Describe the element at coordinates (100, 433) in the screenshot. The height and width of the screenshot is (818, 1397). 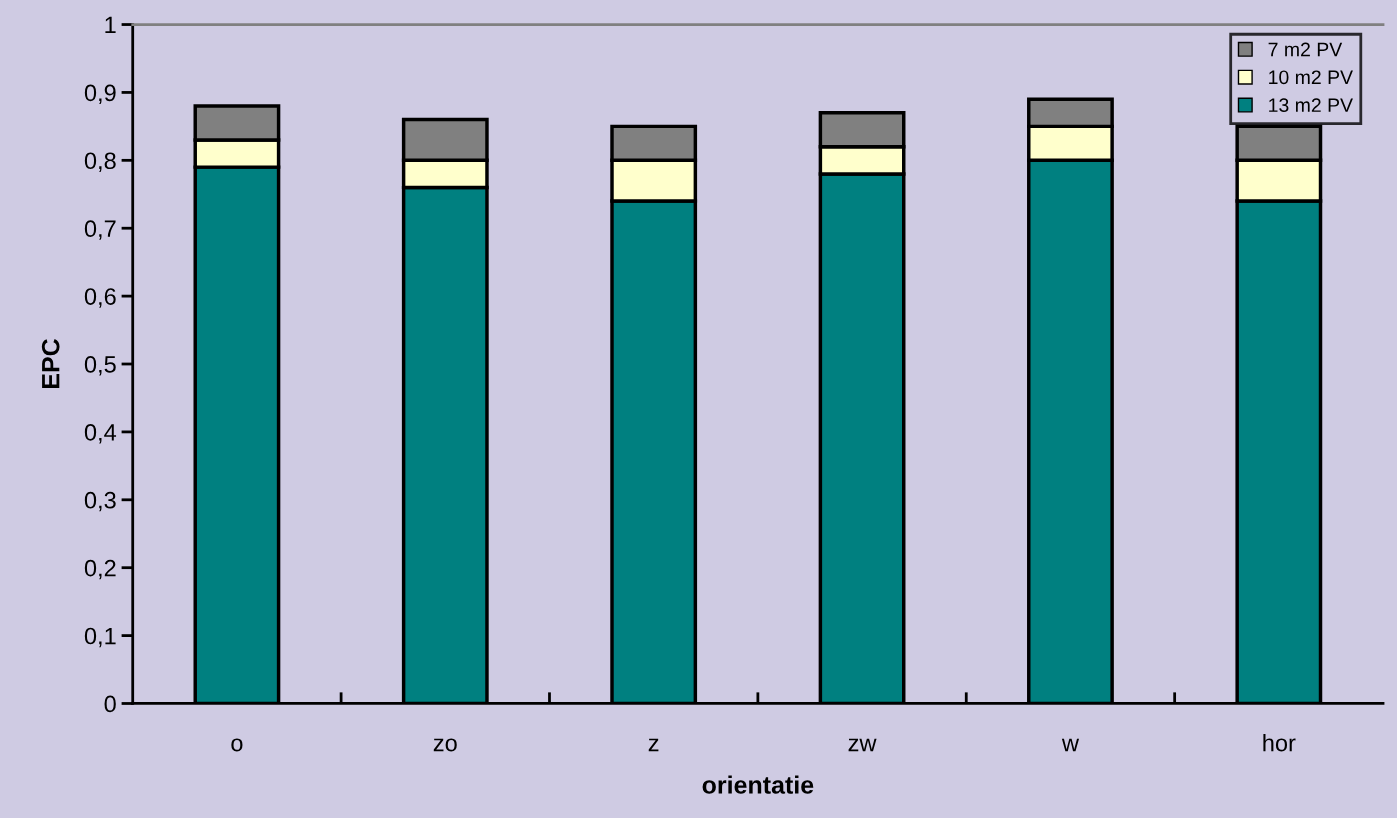
I see `y-tick-label: 0,4` at that location.